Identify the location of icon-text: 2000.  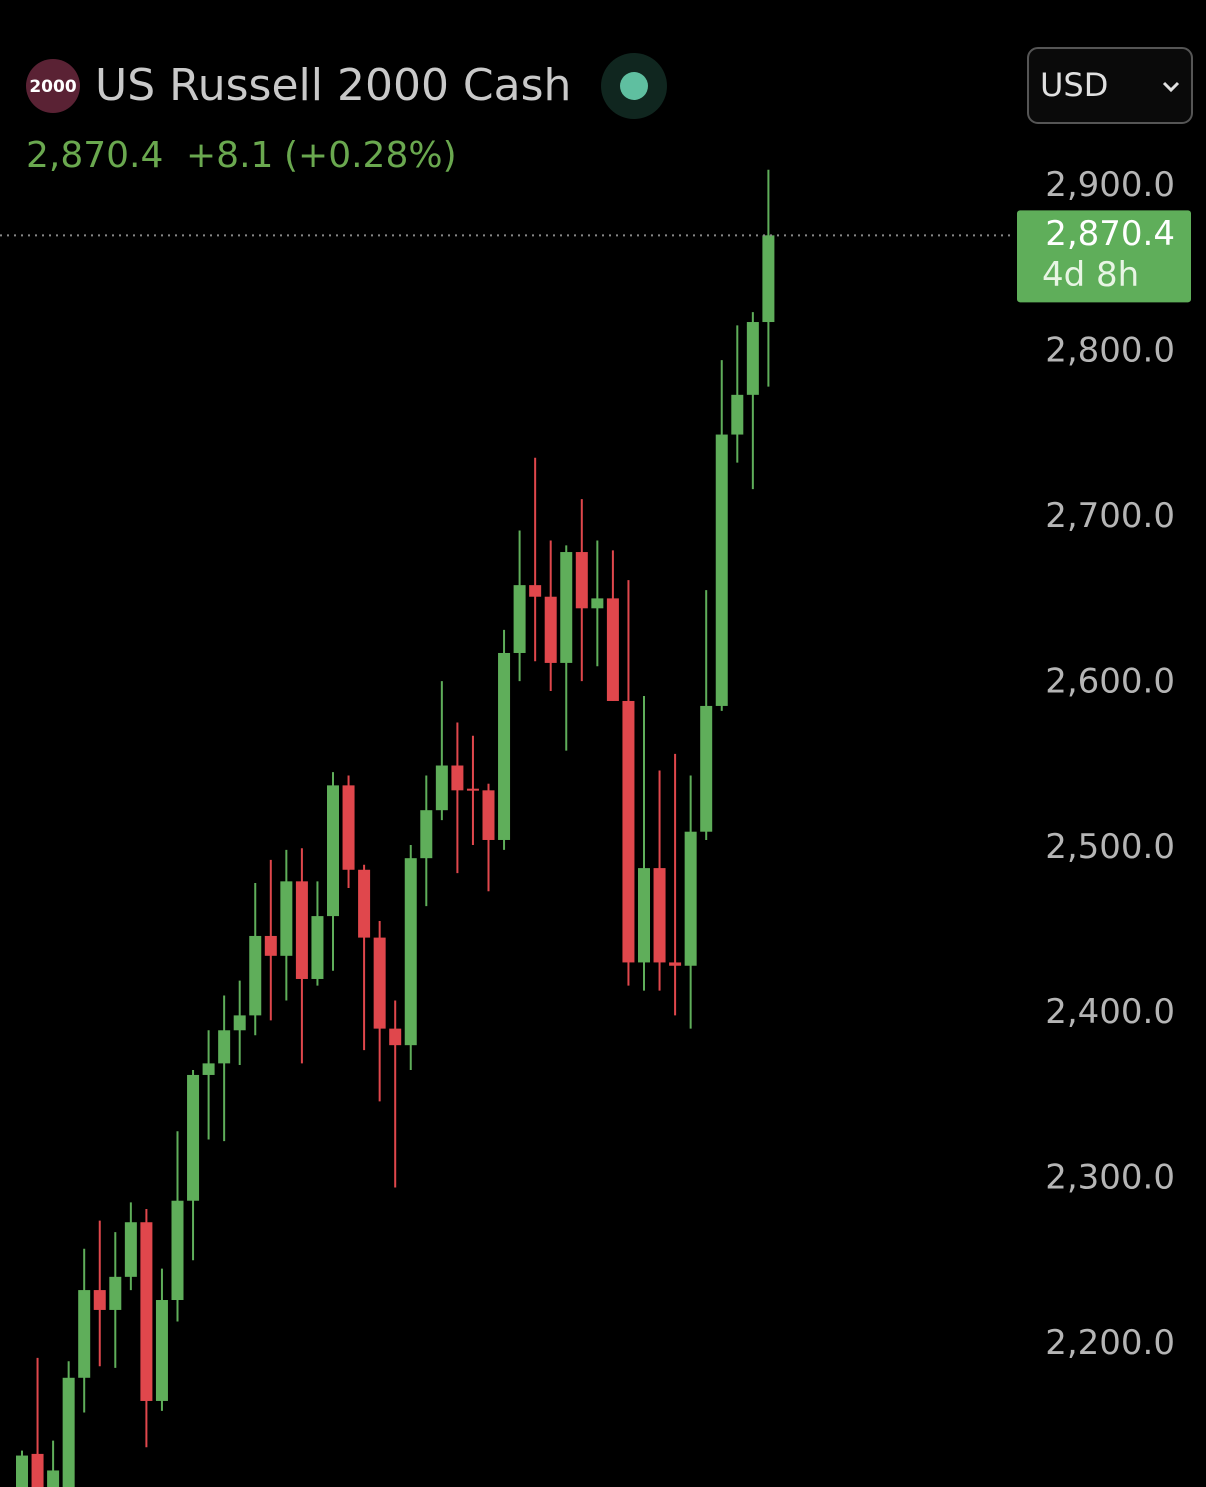
(52, 87).